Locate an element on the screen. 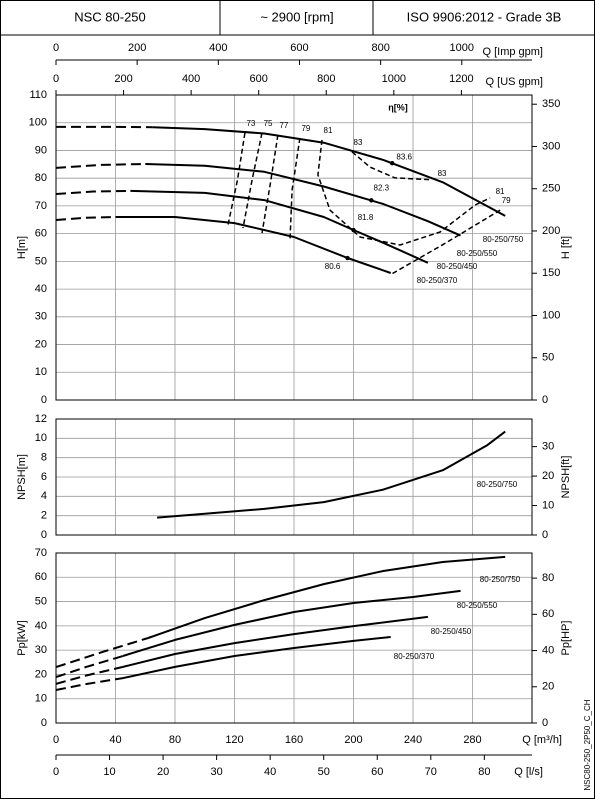  y-tick-label: 110 is located at coordinates (38, 95).